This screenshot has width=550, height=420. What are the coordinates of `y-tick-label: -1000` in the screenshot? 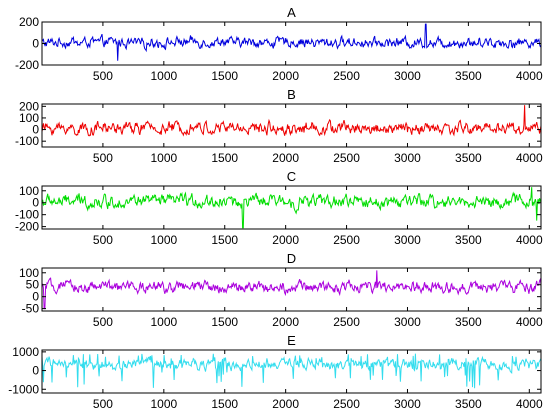 It's located at (23, 389).